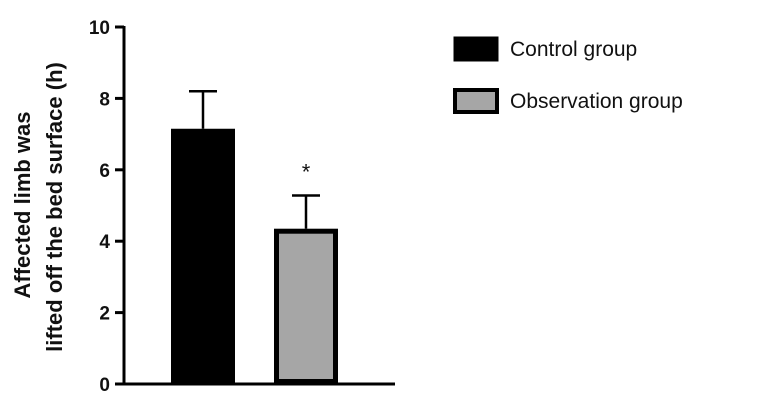 The width and height of the screenshot is (765, 409). What do you see at coordinates (254, 159) in the screenshot?
I see `error-bars` at bounding box center [254, 159].